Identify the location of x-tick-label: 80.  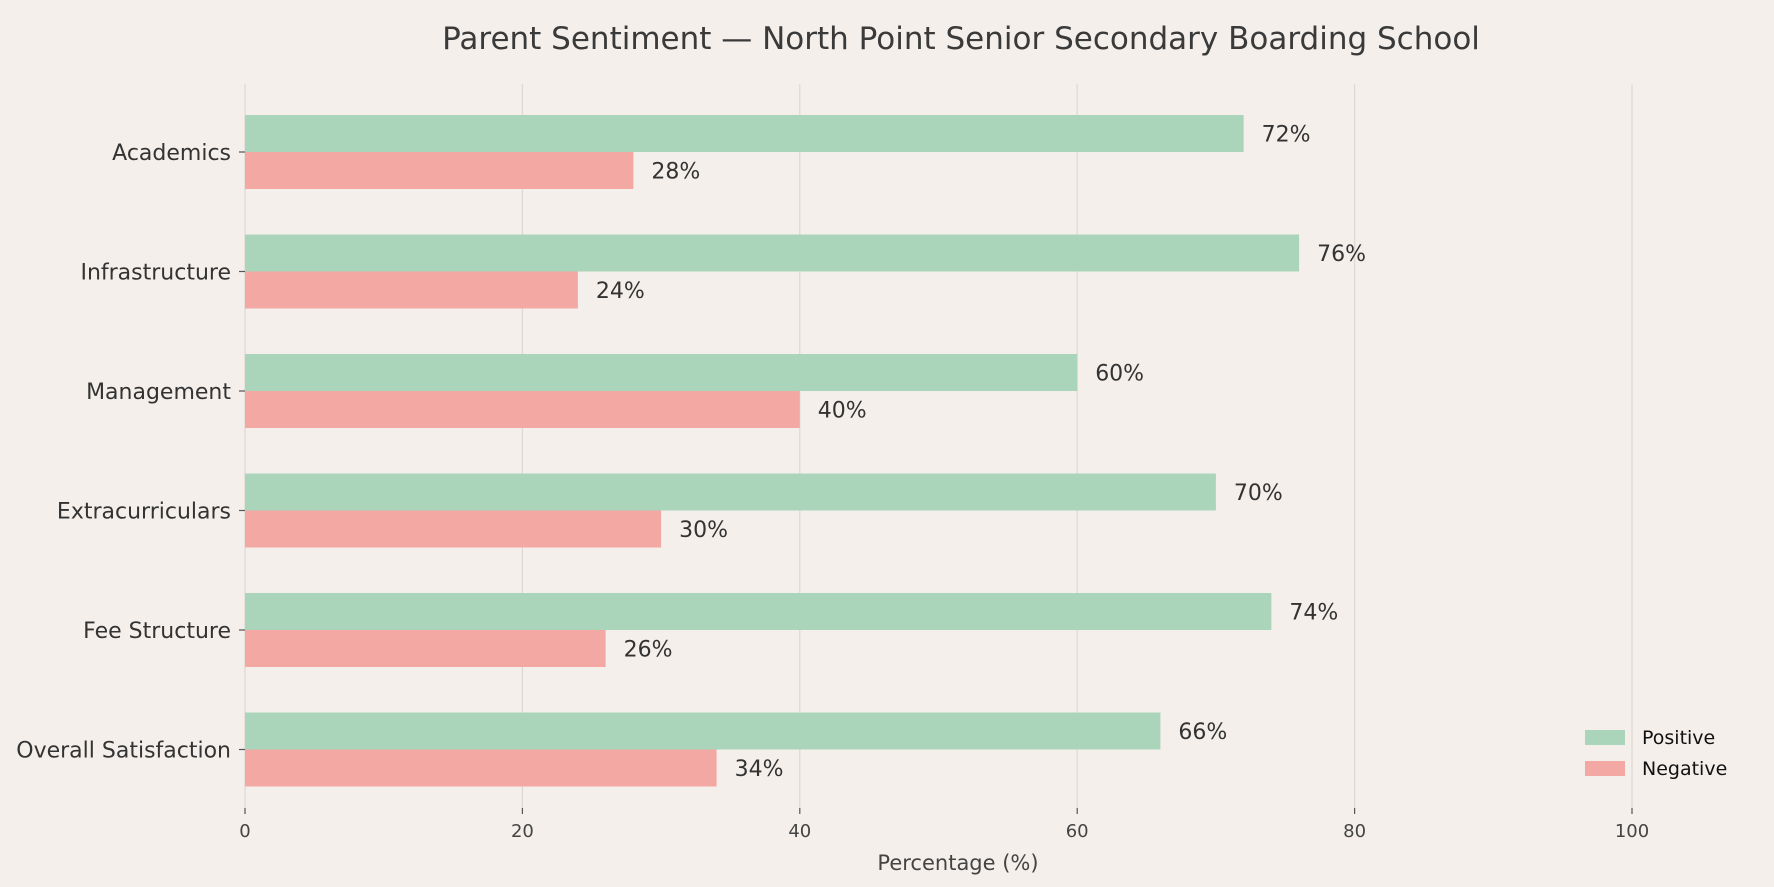
(1354, 831).